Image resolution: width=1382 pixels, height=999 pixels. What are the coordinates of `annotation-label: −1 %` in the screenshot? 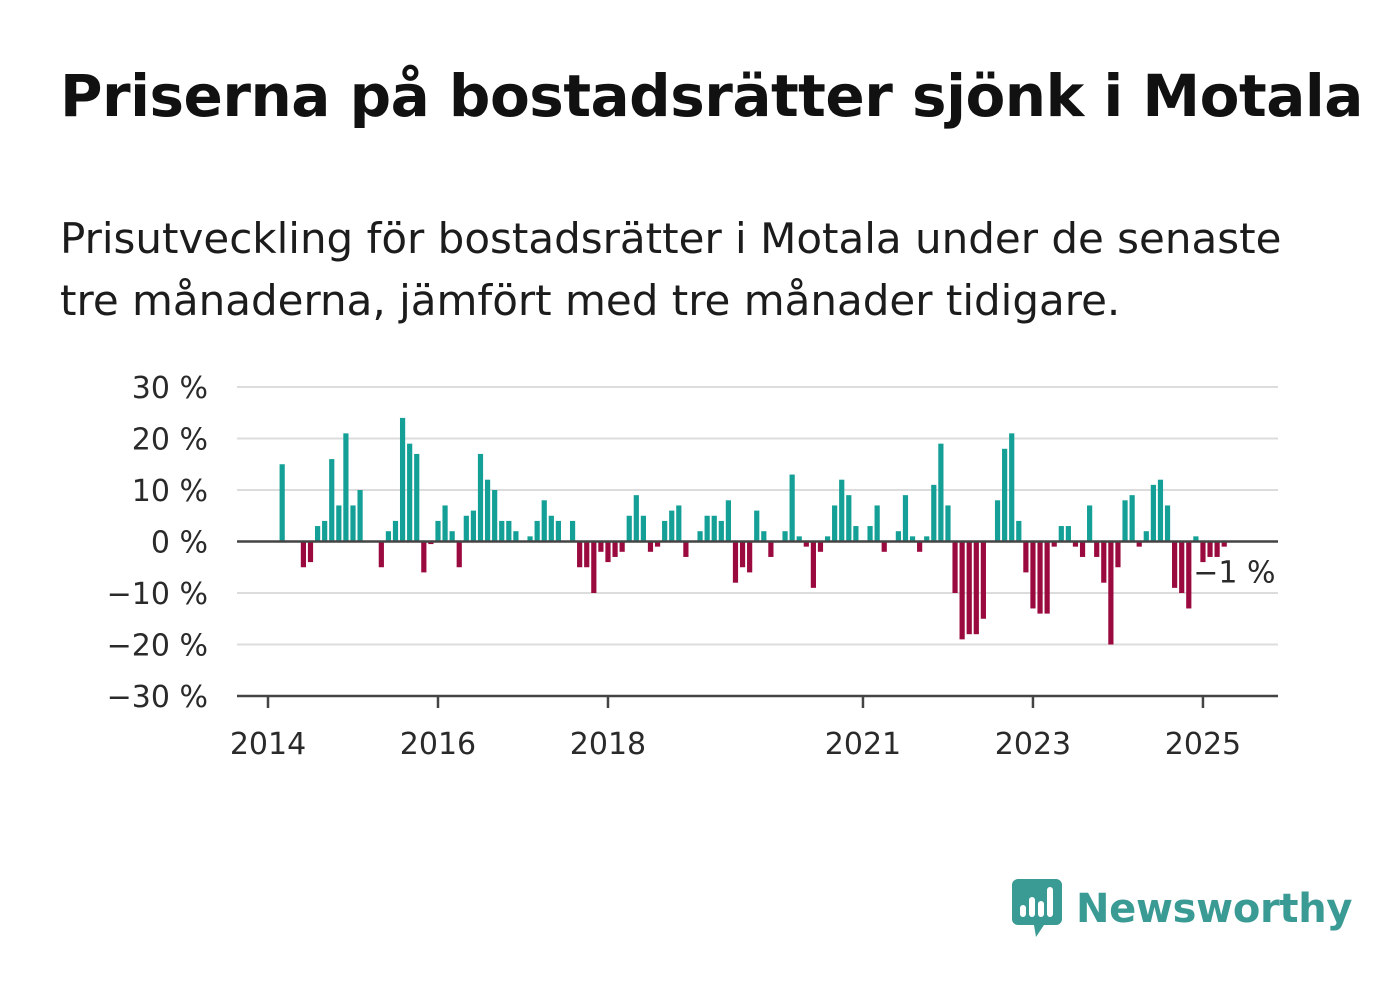 It's located at (1234, 573).